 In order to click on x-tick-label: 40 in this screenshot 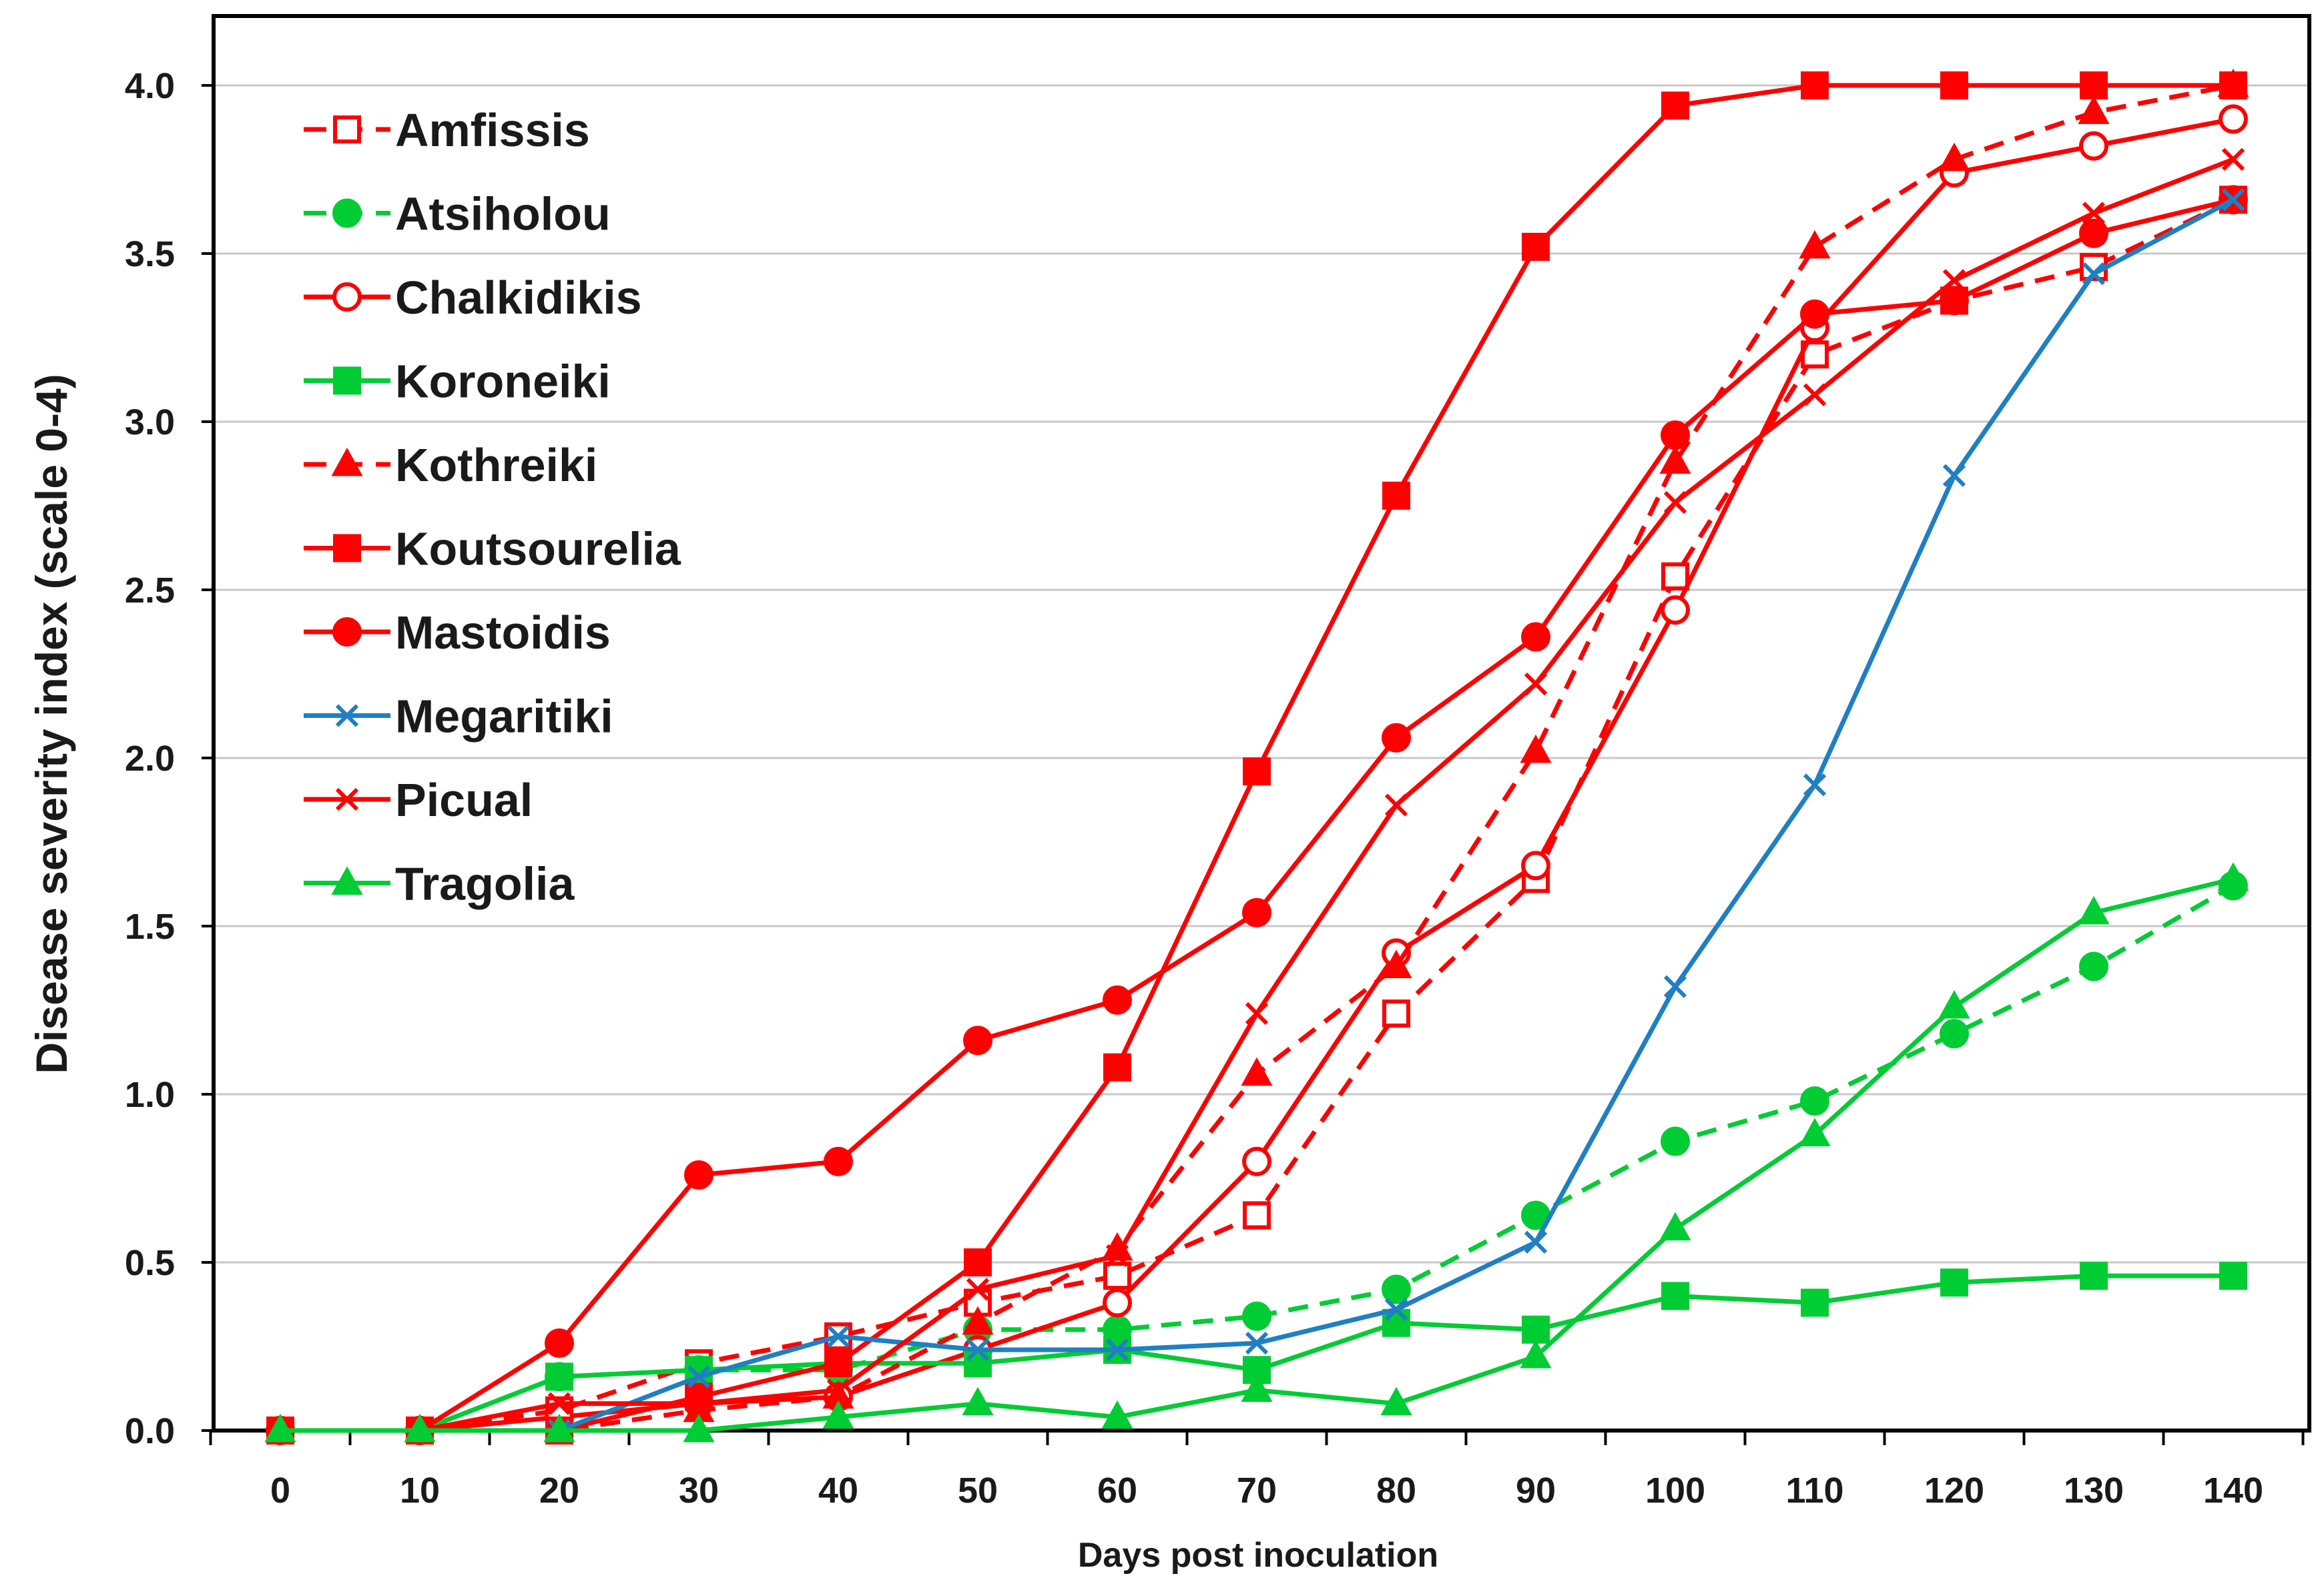, I will do `click(838, 1491)`.